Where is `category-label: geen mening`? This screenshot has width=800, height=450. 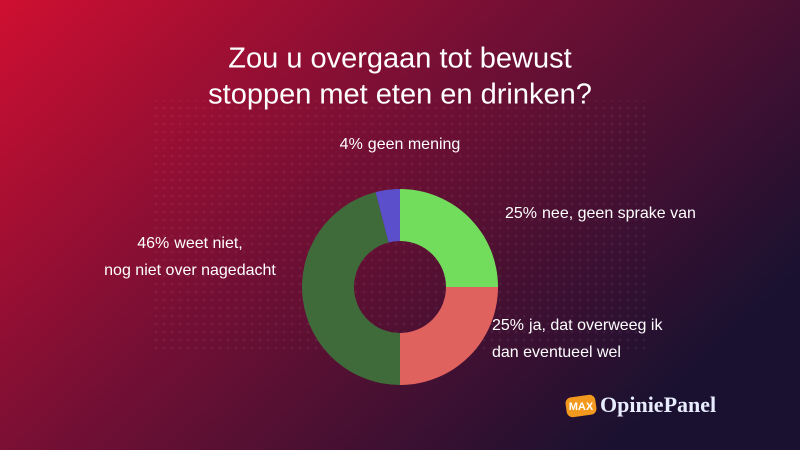
category-label: geen mening is located at coordinates (414, 144).